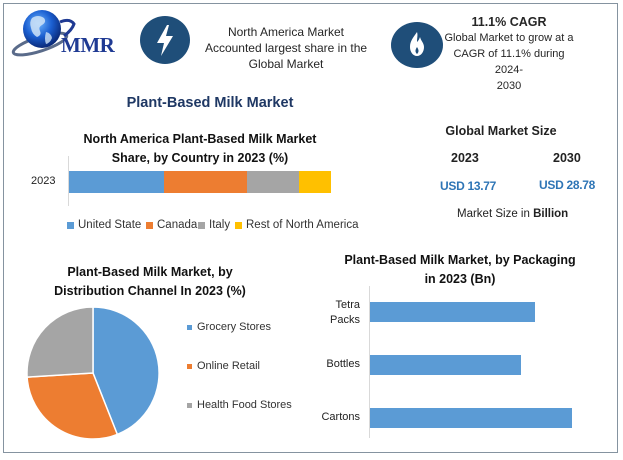  I want to click on category-line: Tetra, so click(347, 305).